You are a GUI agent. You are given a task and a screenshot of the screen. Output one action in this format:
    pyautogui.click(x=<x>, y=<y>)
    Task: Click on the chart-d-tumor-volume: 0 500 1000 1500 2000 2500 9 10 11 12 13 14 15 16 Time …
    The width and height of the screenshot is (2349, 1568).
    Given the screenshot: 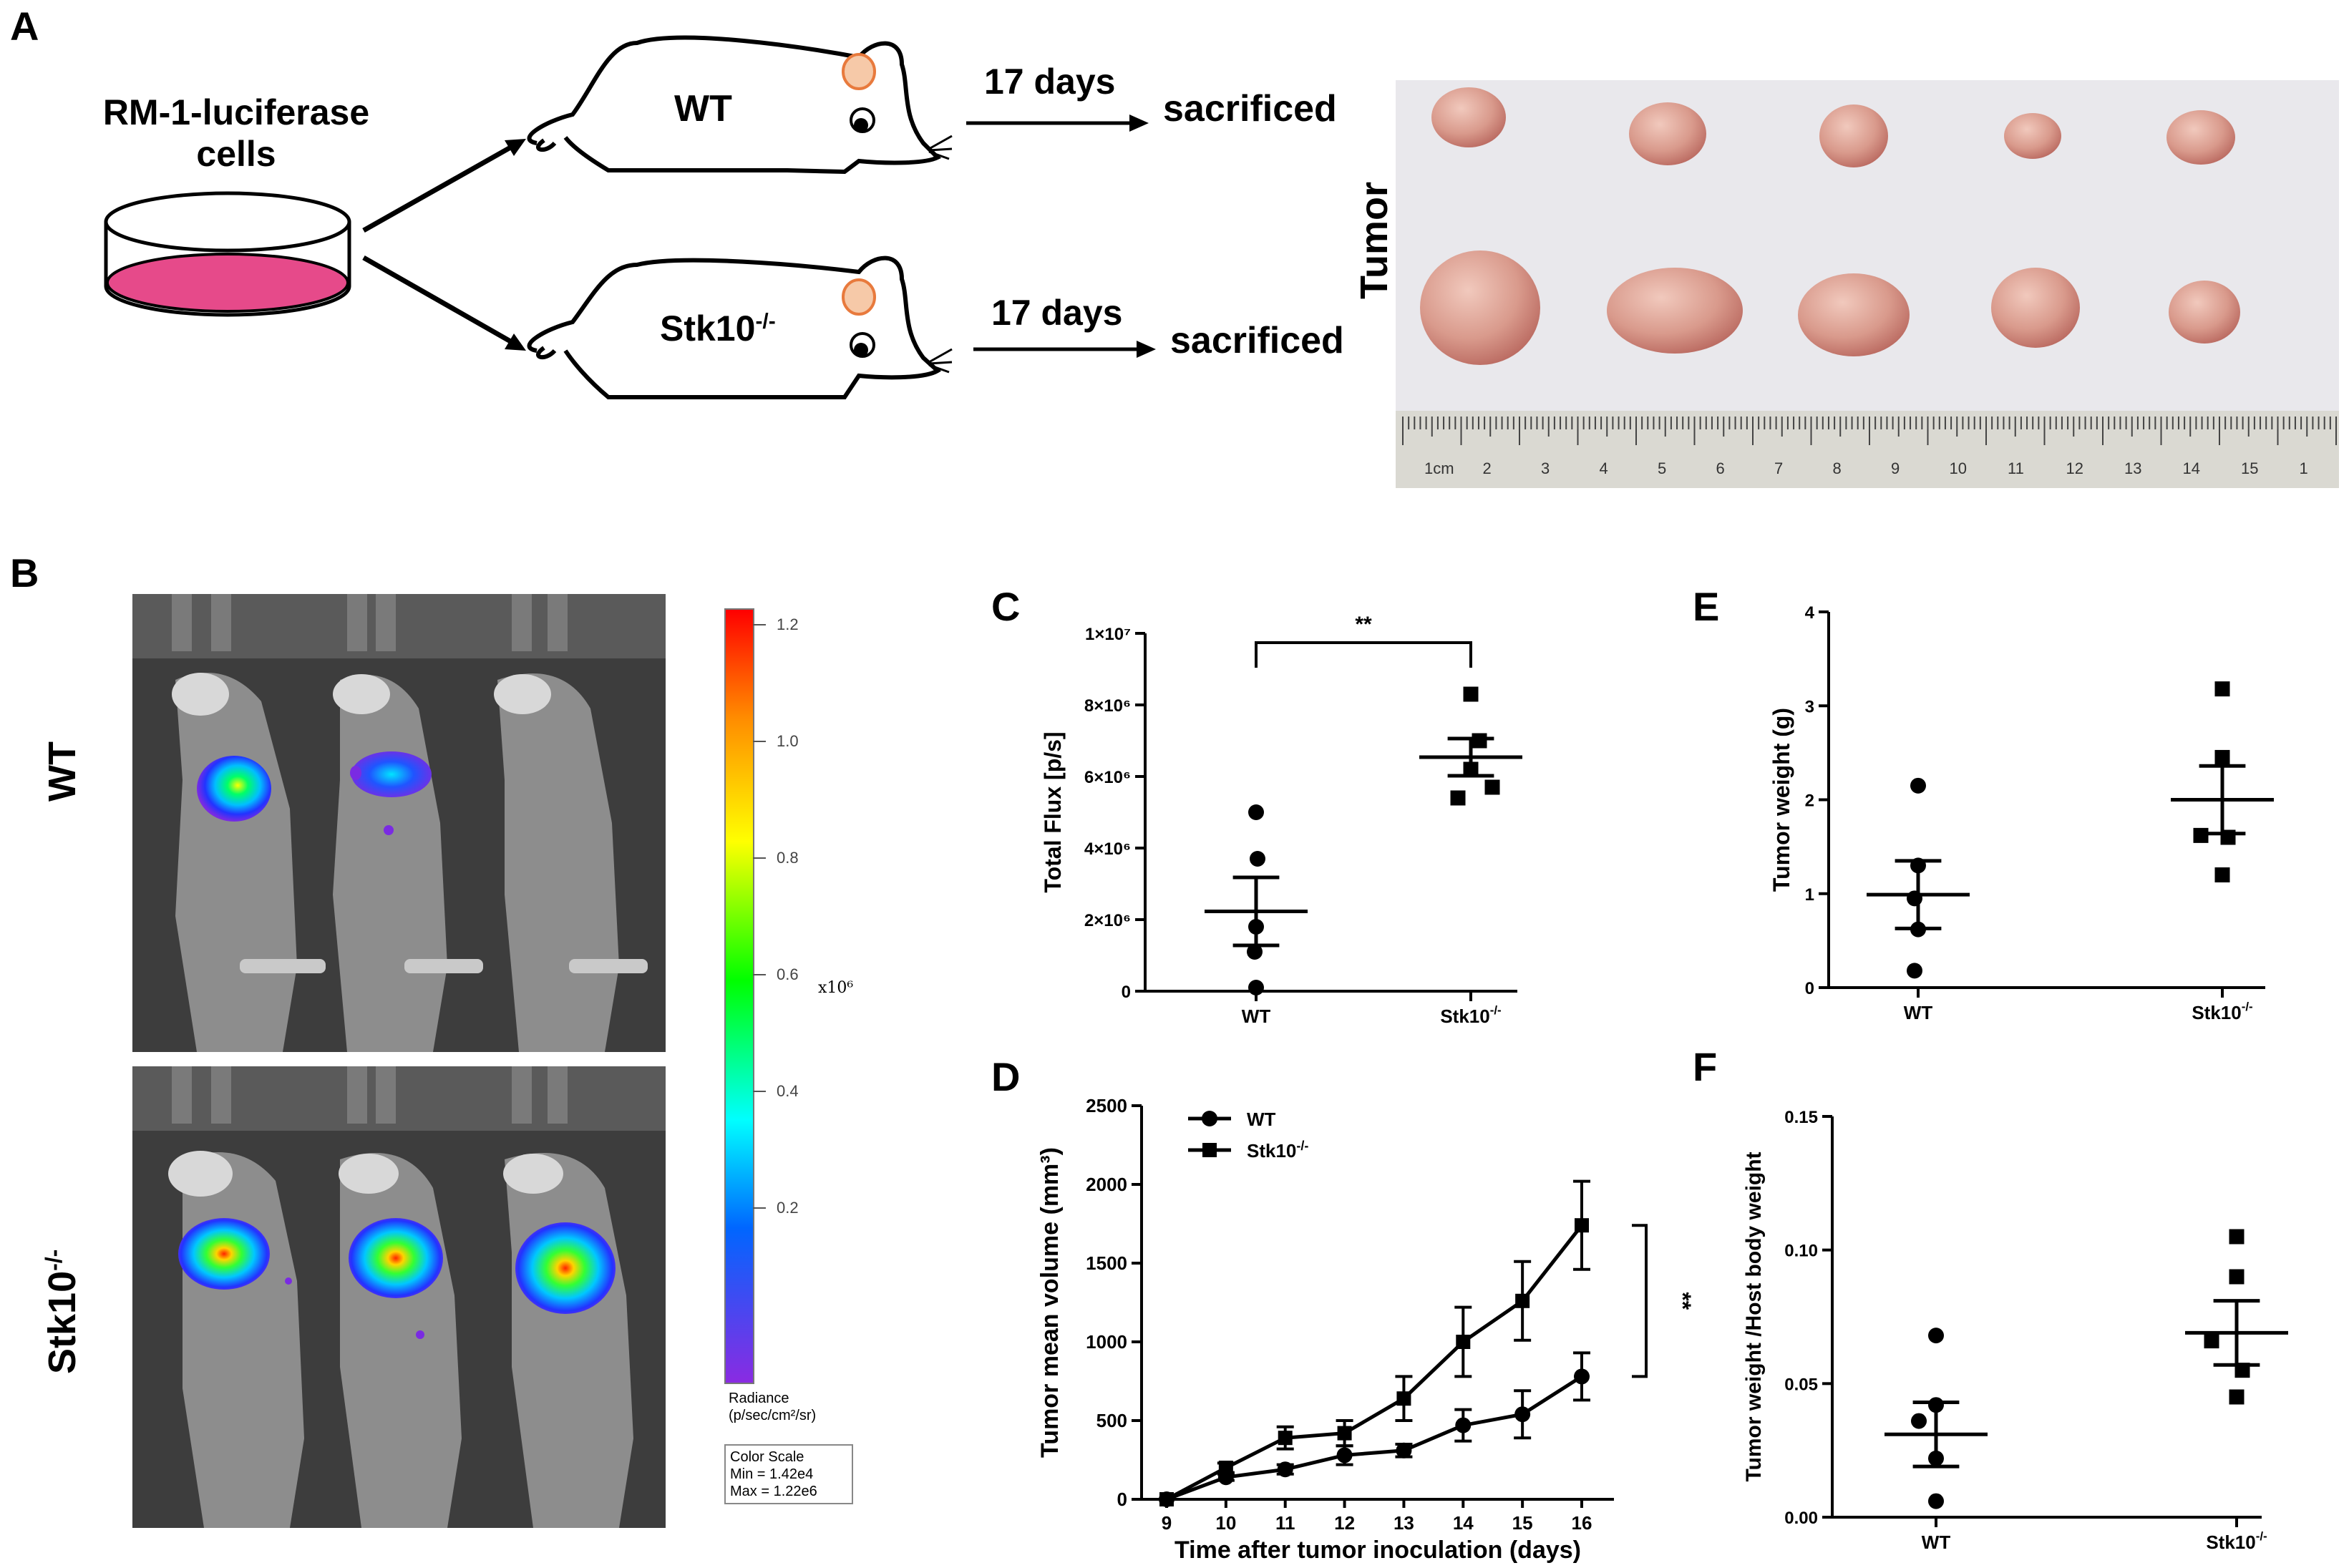 What is the action you would take?
    pyautogui.click(x=1366, y=1329)
    